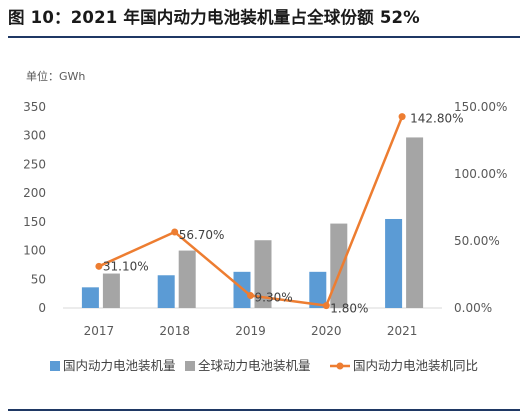  What do you see at coordinates (480, 207) in the screenshot?
I see `right-axis: 0.00% 50.00% 100.00% 150.00%` at bounding box center [480, 207].